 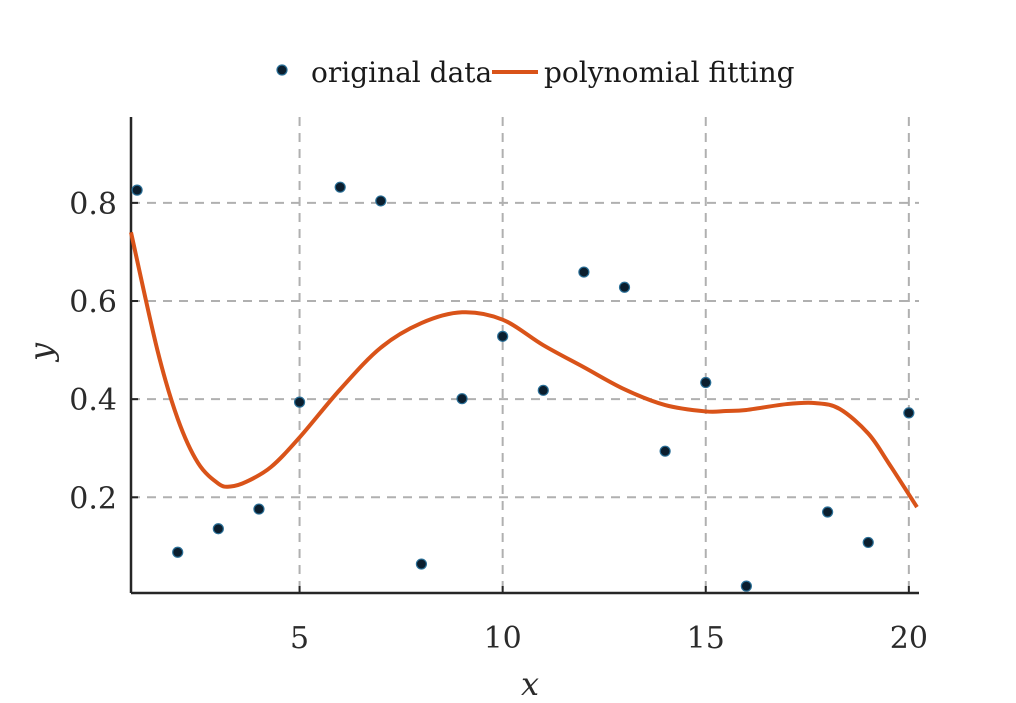 I want to click on x-tick-label-10: 10, so click(x=503, y=638).